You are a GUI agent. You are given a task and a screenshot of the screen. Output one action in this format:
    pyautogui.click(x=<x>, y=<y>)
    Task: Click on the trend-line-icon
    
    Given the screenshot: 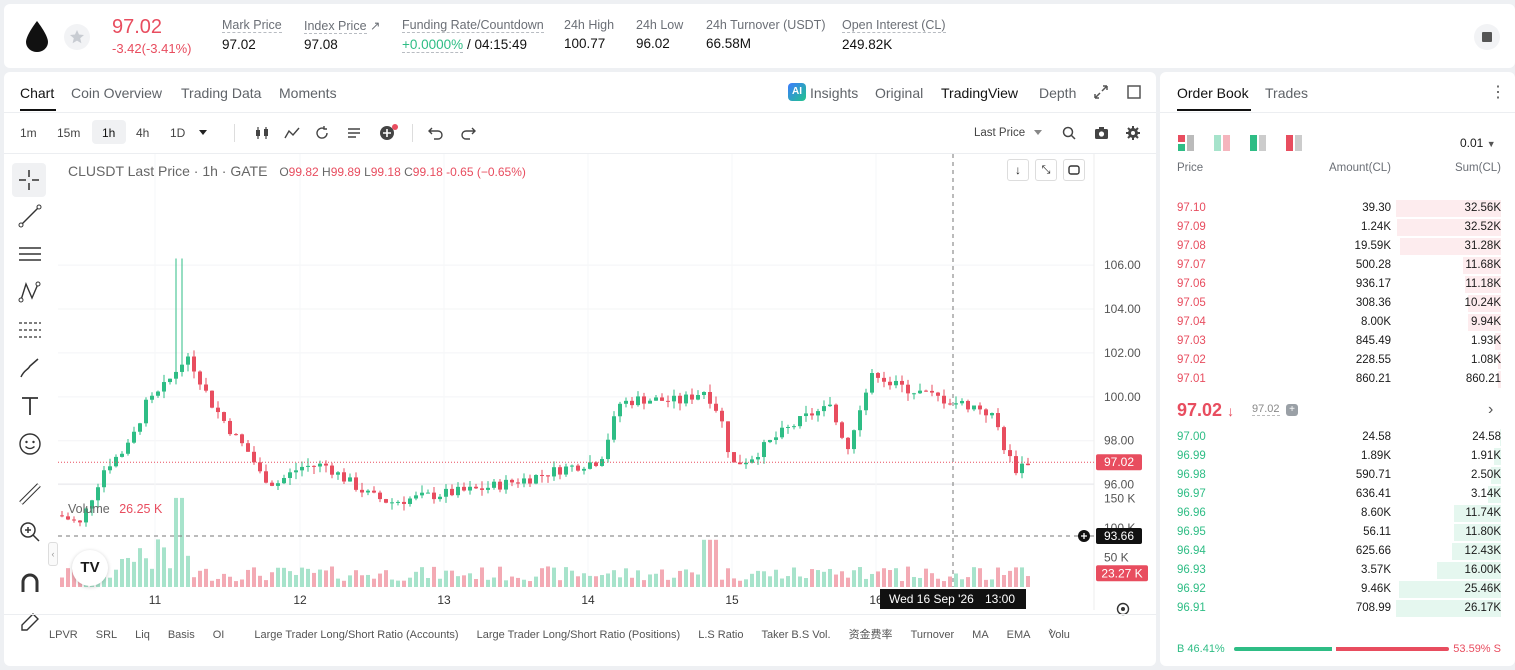 What is the action you would take?
    pyautogui.click(x=30, y=216)
    